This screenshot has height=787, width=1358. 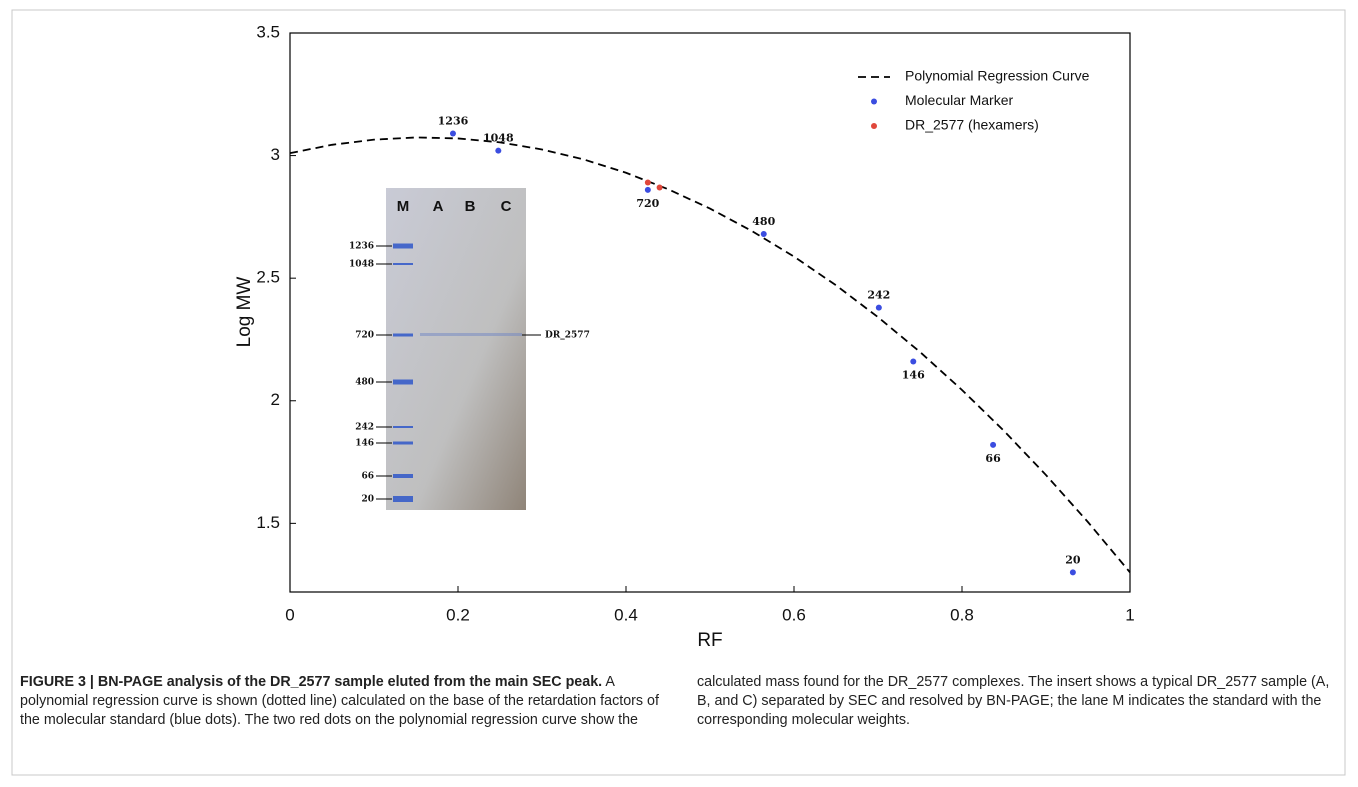 I want to click on y-tick-label: 2, so click(x=275, y=399).